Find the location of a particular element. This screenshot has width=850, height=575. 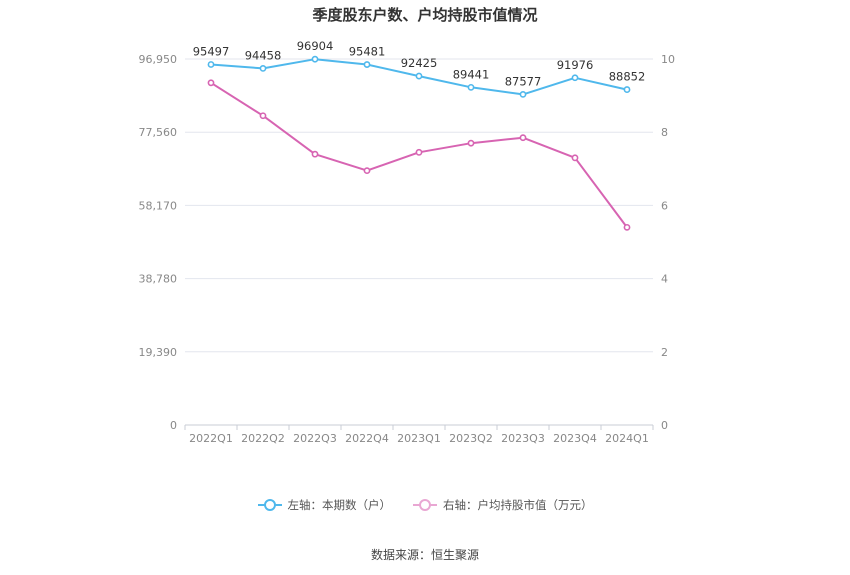

x-axis-tick-label: 2023Q3 is located at coordinates (523, 438).